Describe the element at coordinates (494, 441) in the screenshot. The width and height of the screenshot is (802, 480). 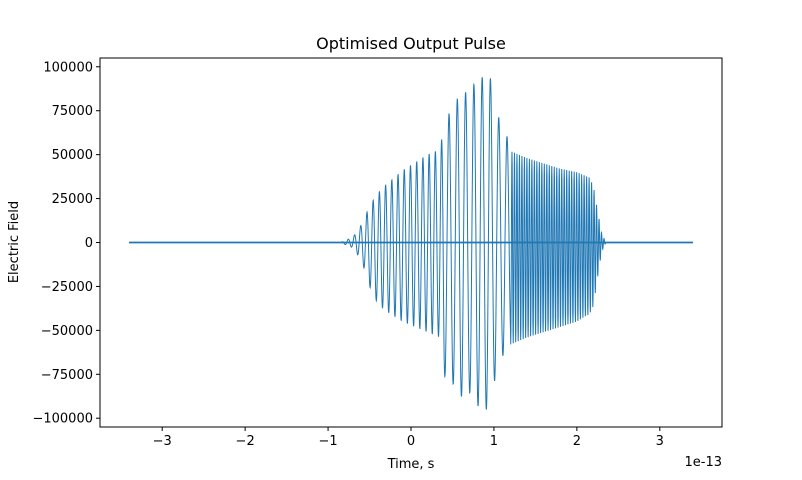
I see `x-tick-label: 1` at that location.